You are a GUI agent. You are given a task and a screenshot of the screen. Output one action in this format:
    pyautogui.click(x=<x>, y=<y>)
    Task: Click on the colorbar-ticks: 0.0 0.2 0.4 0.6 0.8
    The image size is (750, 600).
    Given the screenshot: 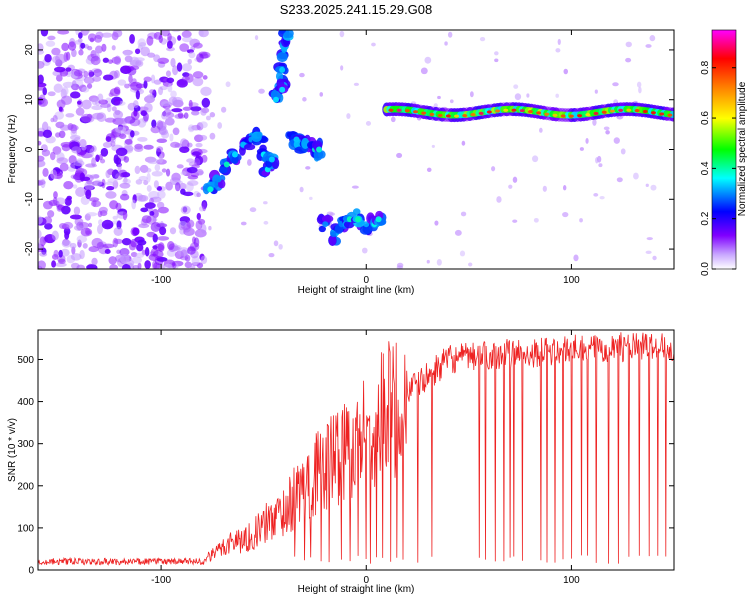 What is the action you would take?
    pyautogui.click(x=718, y=168)
    